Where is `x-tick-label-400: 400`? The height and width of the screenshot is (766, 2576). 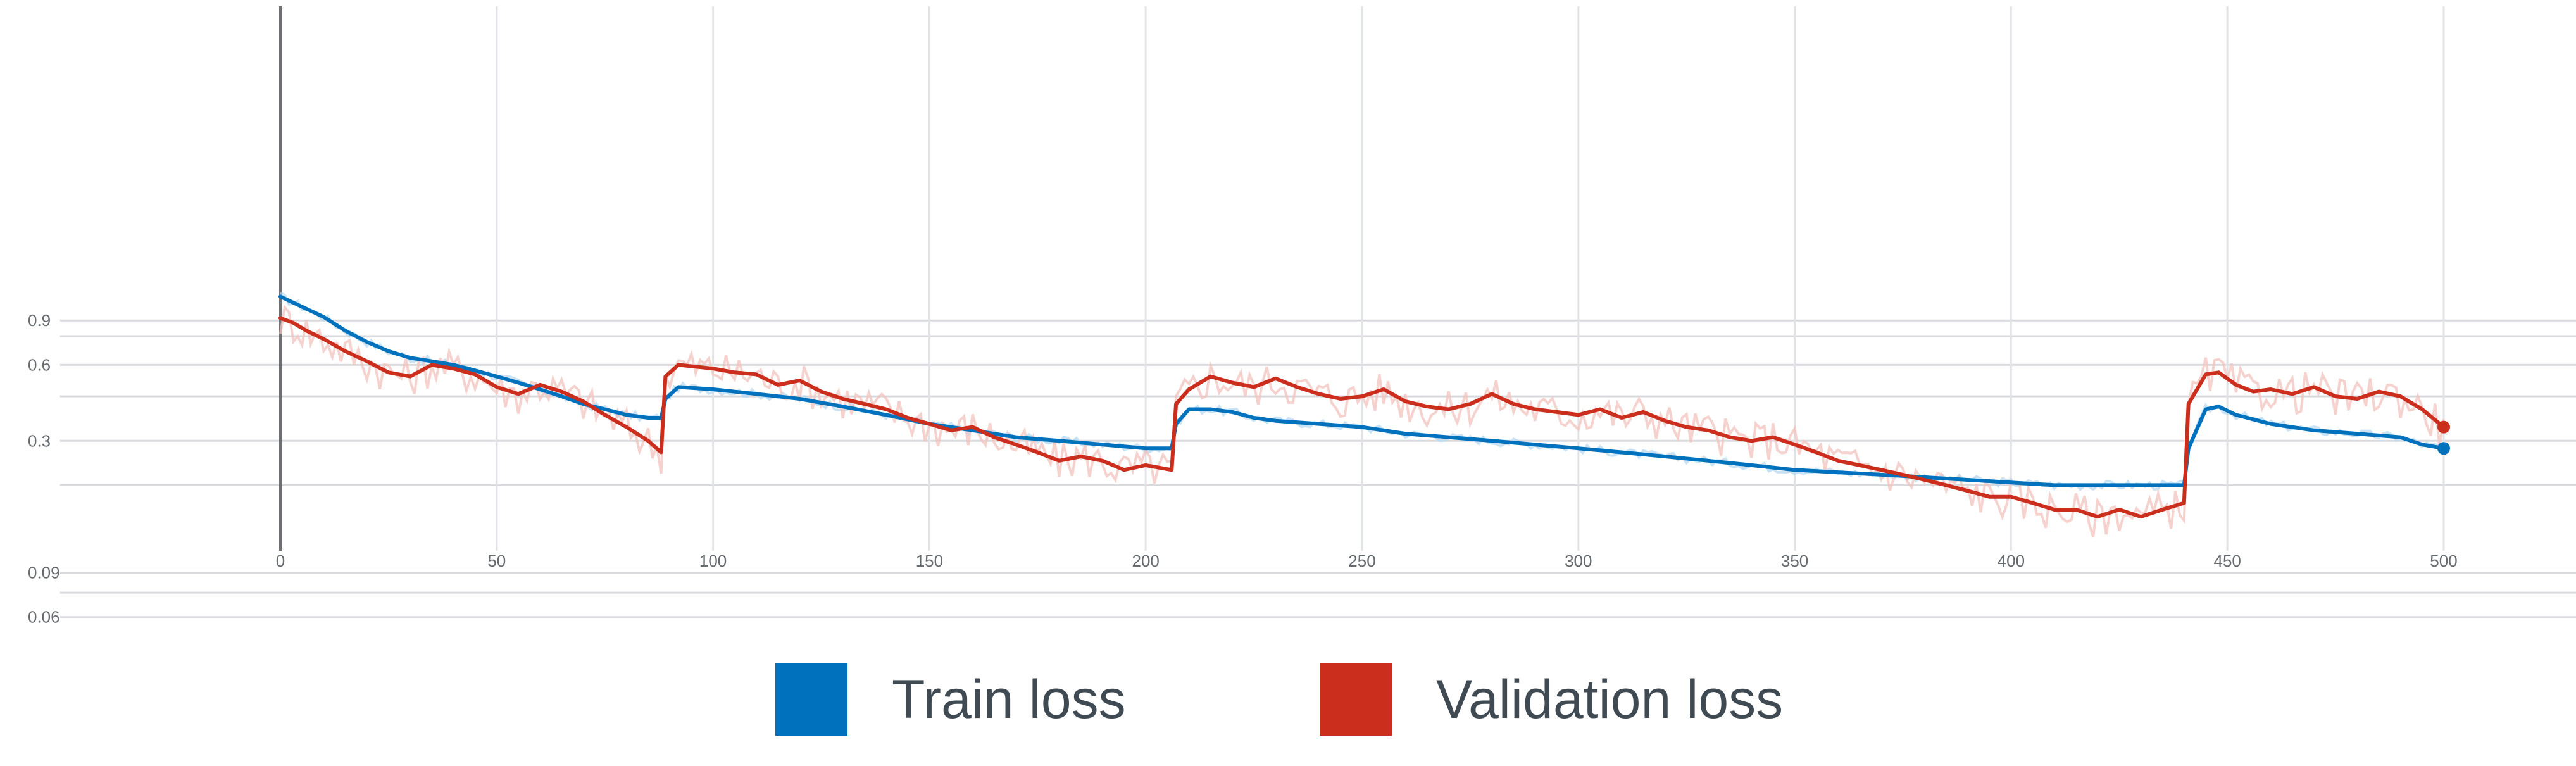 x-tick-label-400: 400 is located at coordinates (2012, 560).